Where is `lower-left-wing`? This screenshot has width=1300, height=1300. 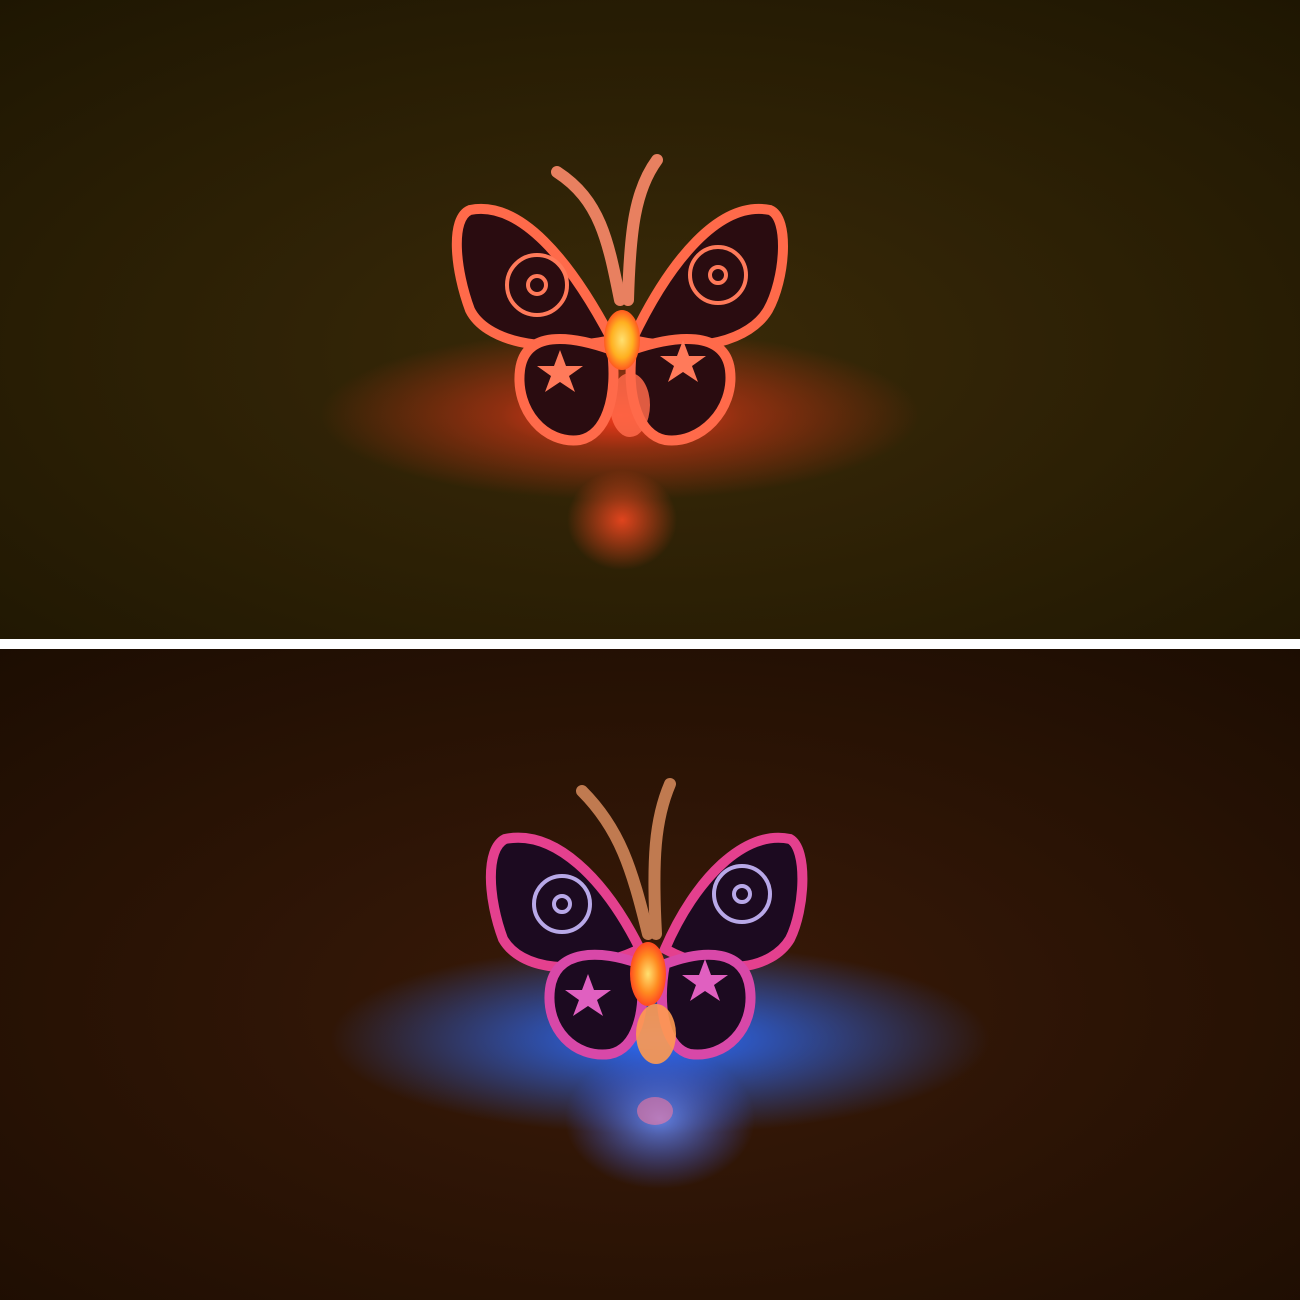 lower-left-wing is located at coordinates (566, 389).